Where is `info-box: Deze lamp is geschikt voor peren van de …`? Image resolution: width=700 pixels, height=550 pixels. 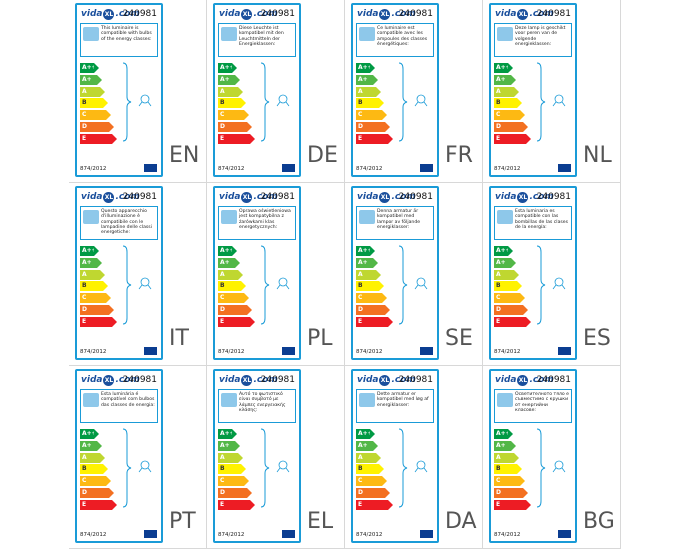 info-box: Deze lamp is geschikt voor peren van de … is located at coordinates (533, 40).